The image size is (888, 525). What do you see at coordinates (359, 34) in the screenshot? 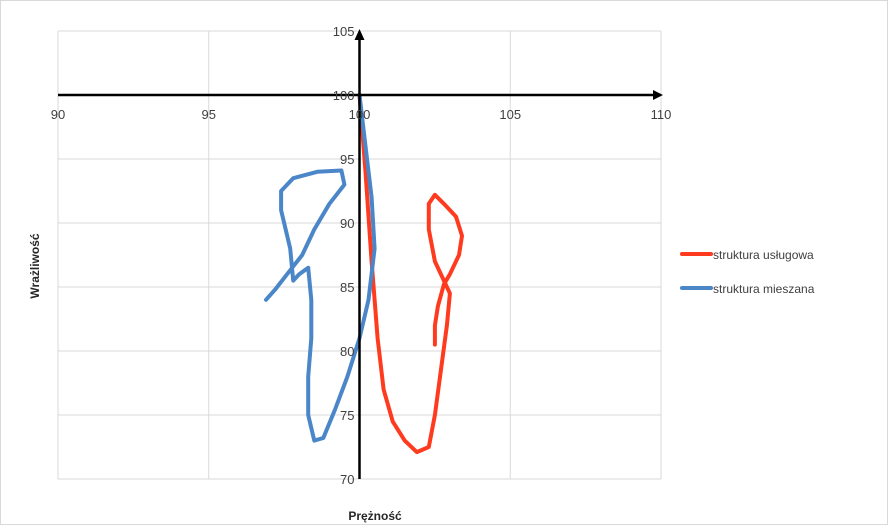
I see `y-axis-arrow` at bounding box center [359, 34].